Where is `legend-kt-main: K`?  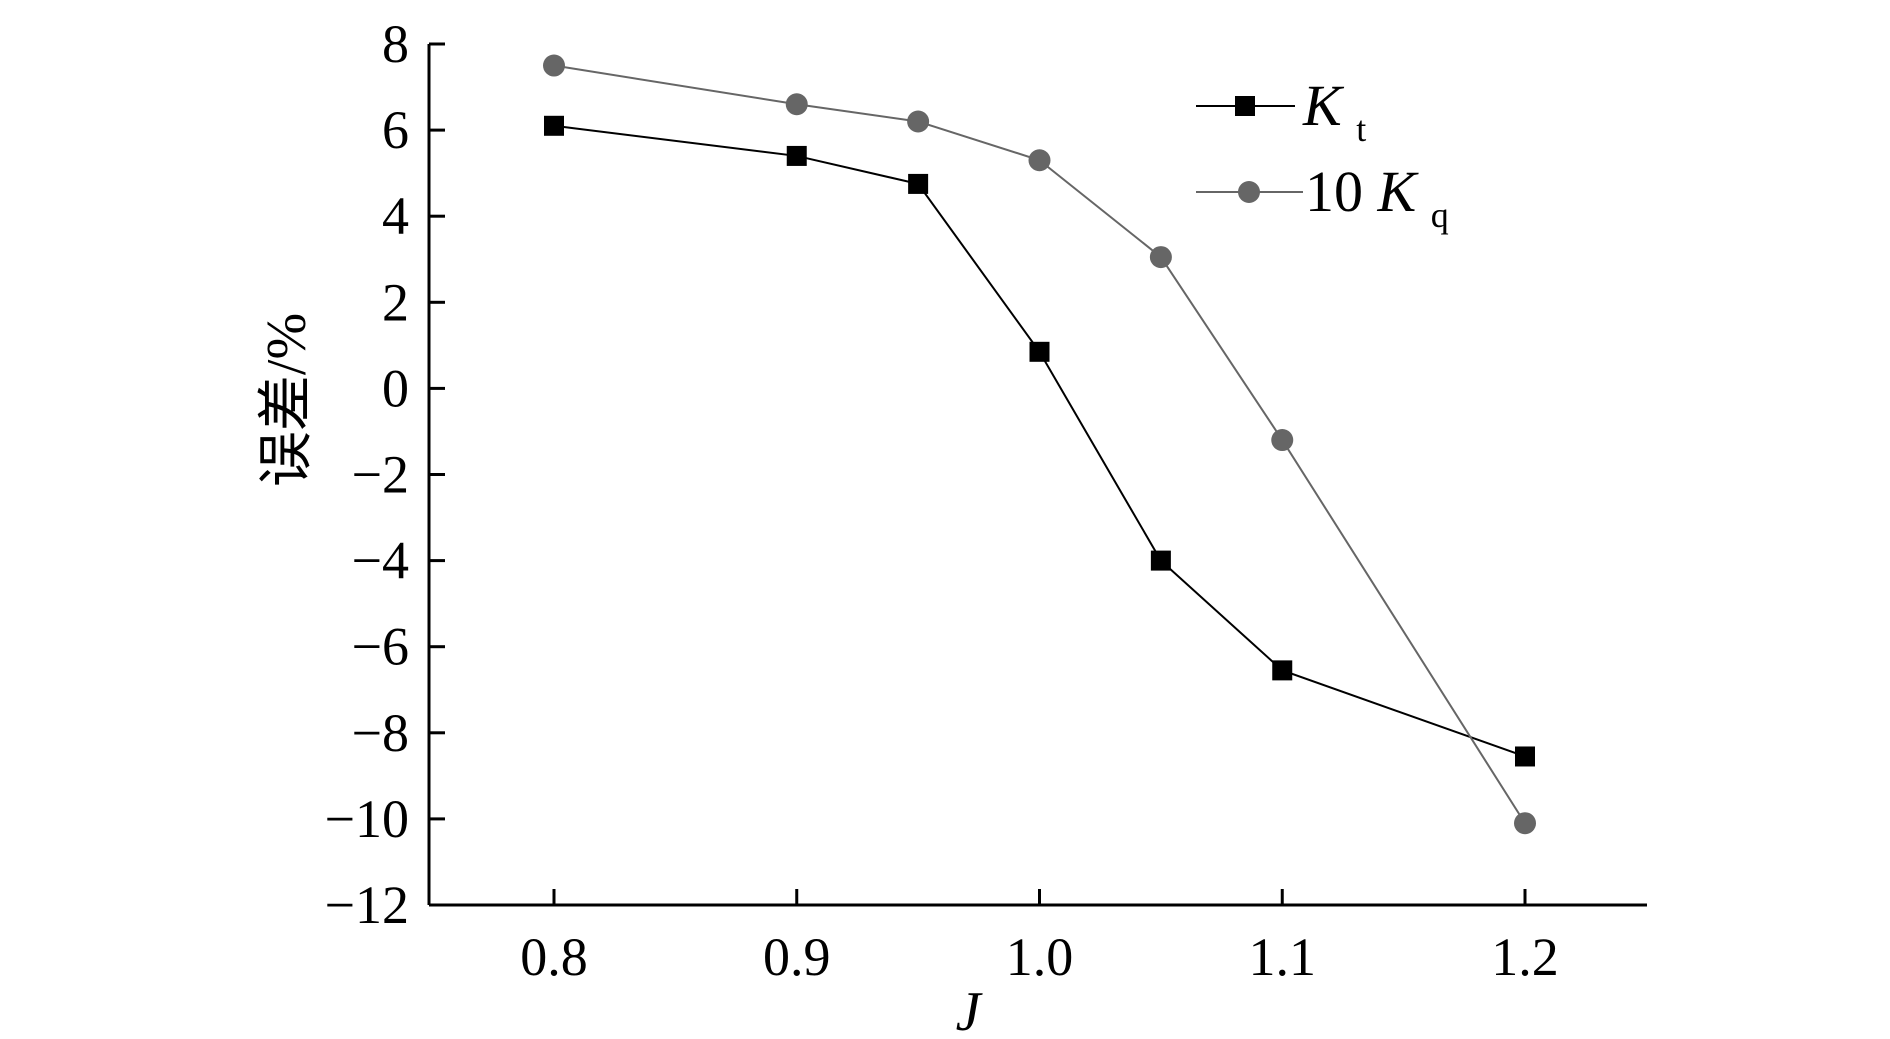 legend-kt-main: K is located at coordinates (1323, 105).